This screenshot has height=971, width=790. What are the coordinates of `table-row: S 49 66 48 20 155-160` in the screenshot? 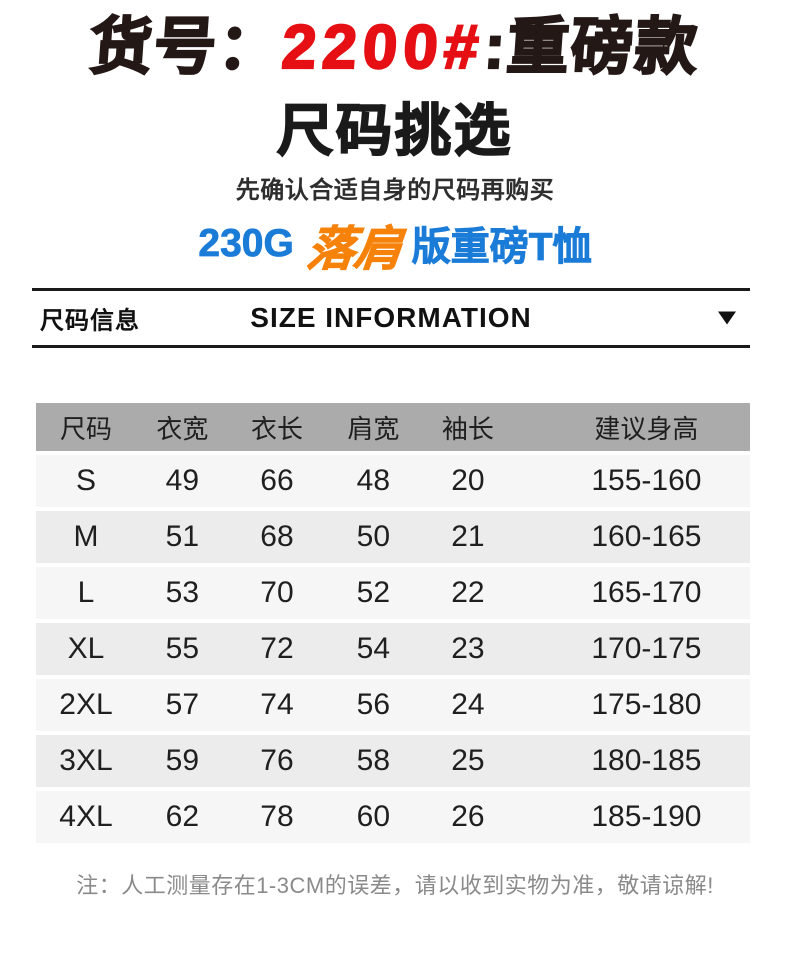 It's located at (393, 481).